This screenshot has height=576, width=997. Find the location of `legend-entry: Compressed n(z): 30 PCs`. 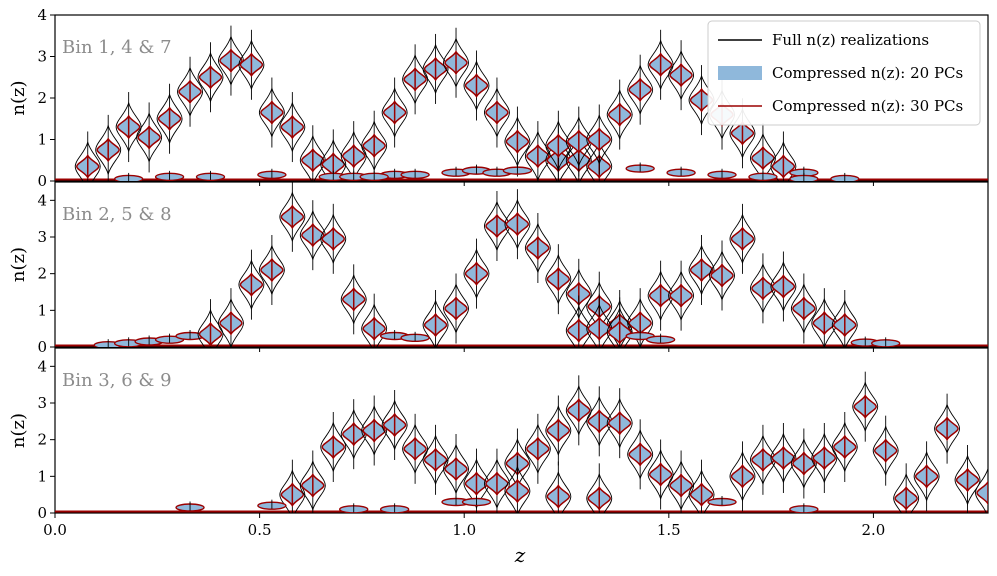

legend-entry: Compressed n(z): 30 PCs is located at coordinates (840, 106).